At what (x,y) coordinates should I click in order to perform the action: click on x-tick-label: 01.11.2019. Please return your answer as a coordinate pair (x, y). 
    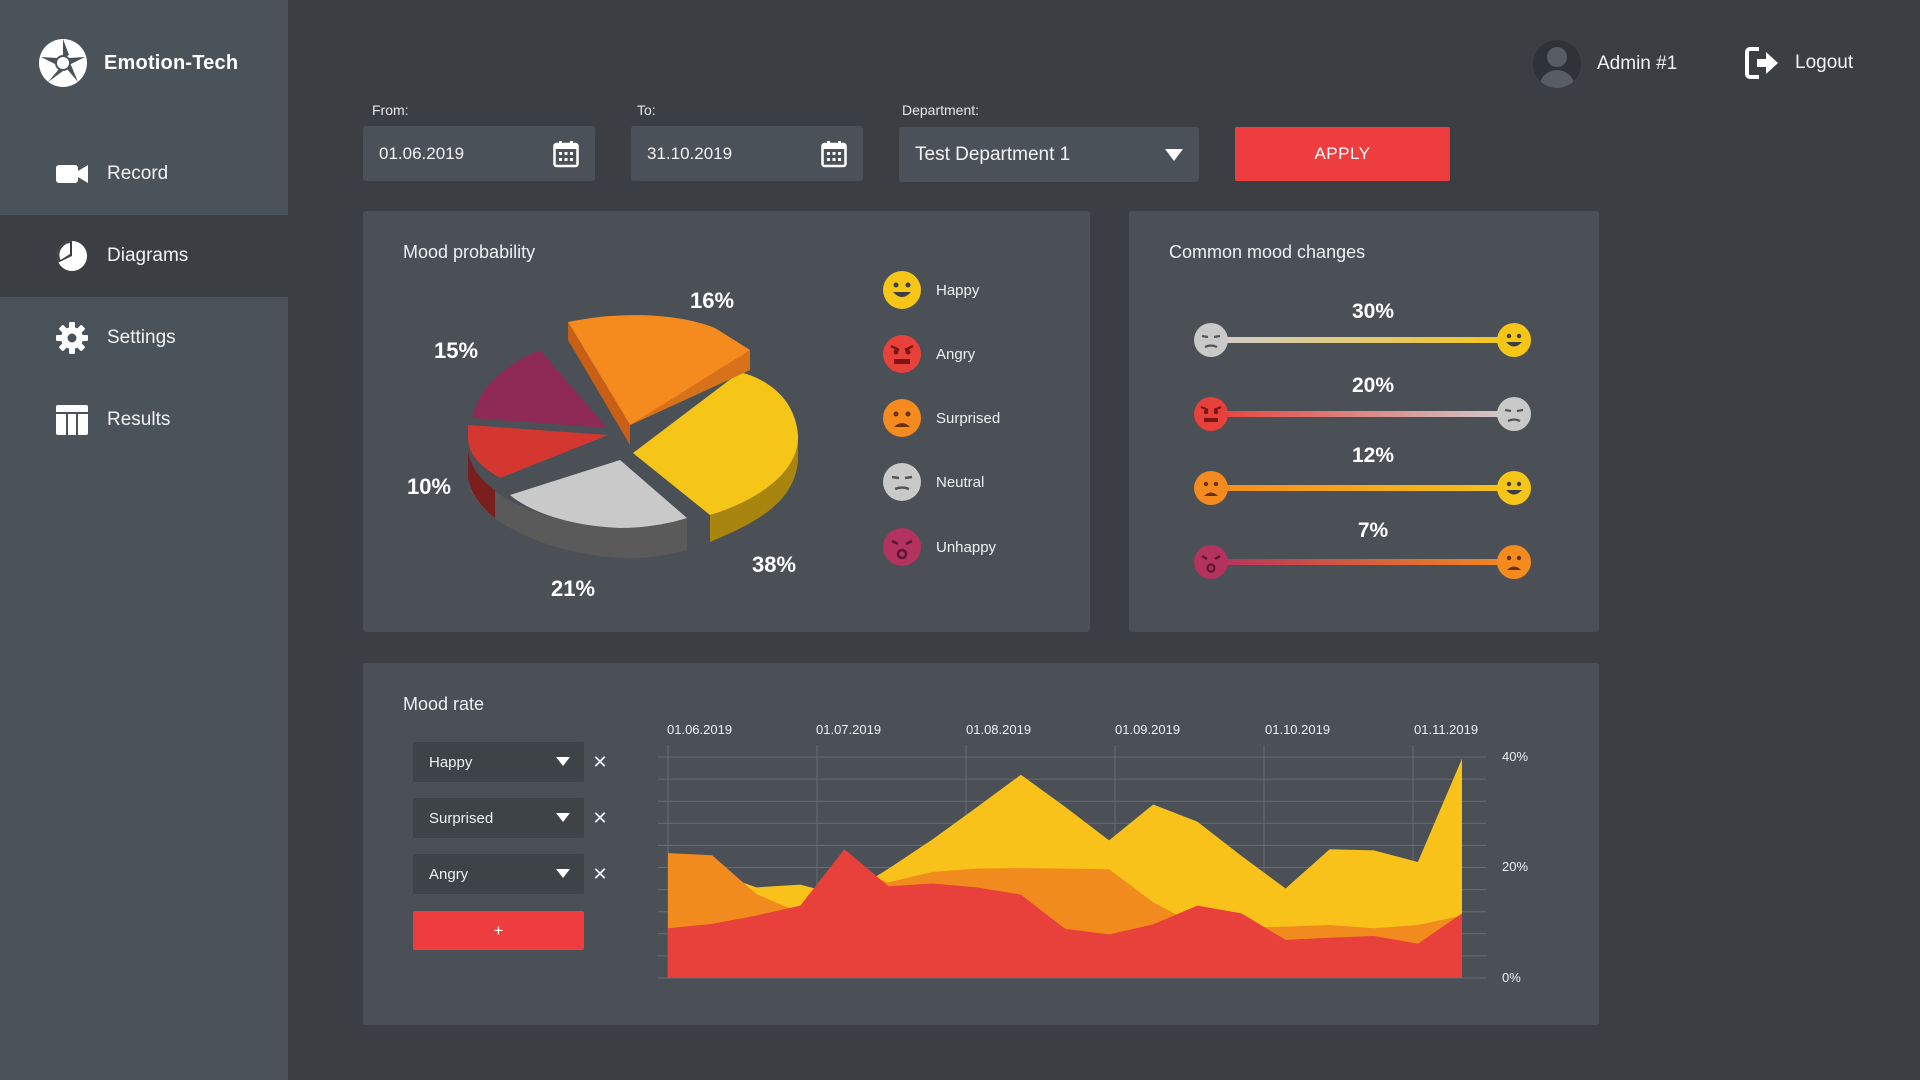
    Looking at the image, I should click on (1446, 729).